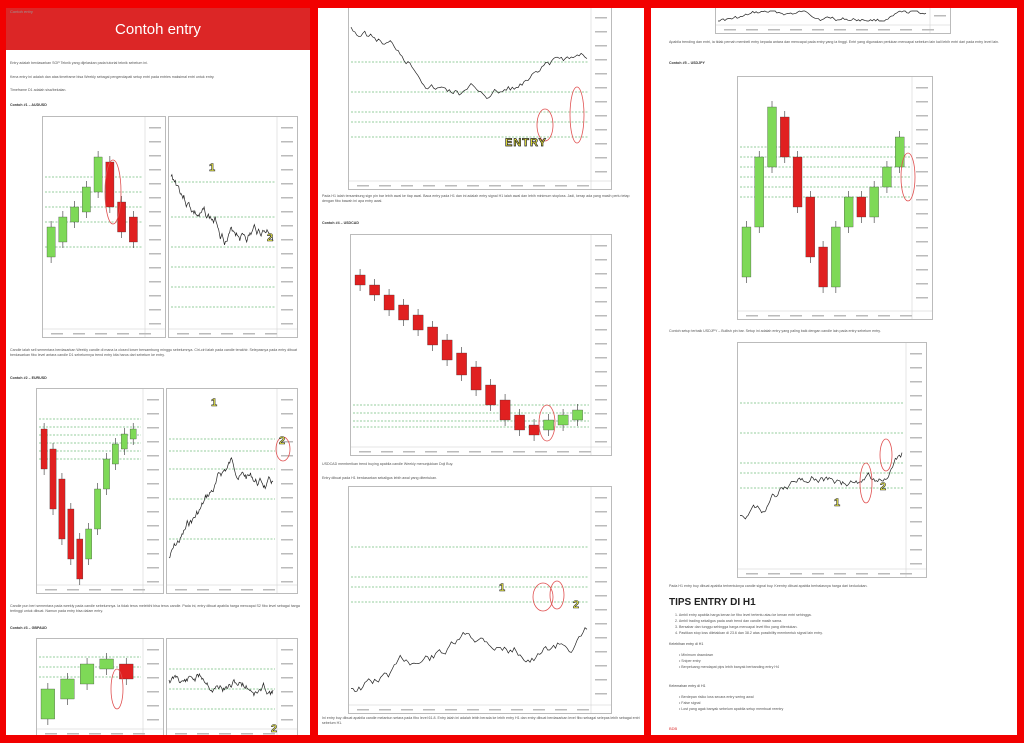 This screenshot has height=743, width=1024. I want to click on small-header: Contoh entry, so click(21, 11).